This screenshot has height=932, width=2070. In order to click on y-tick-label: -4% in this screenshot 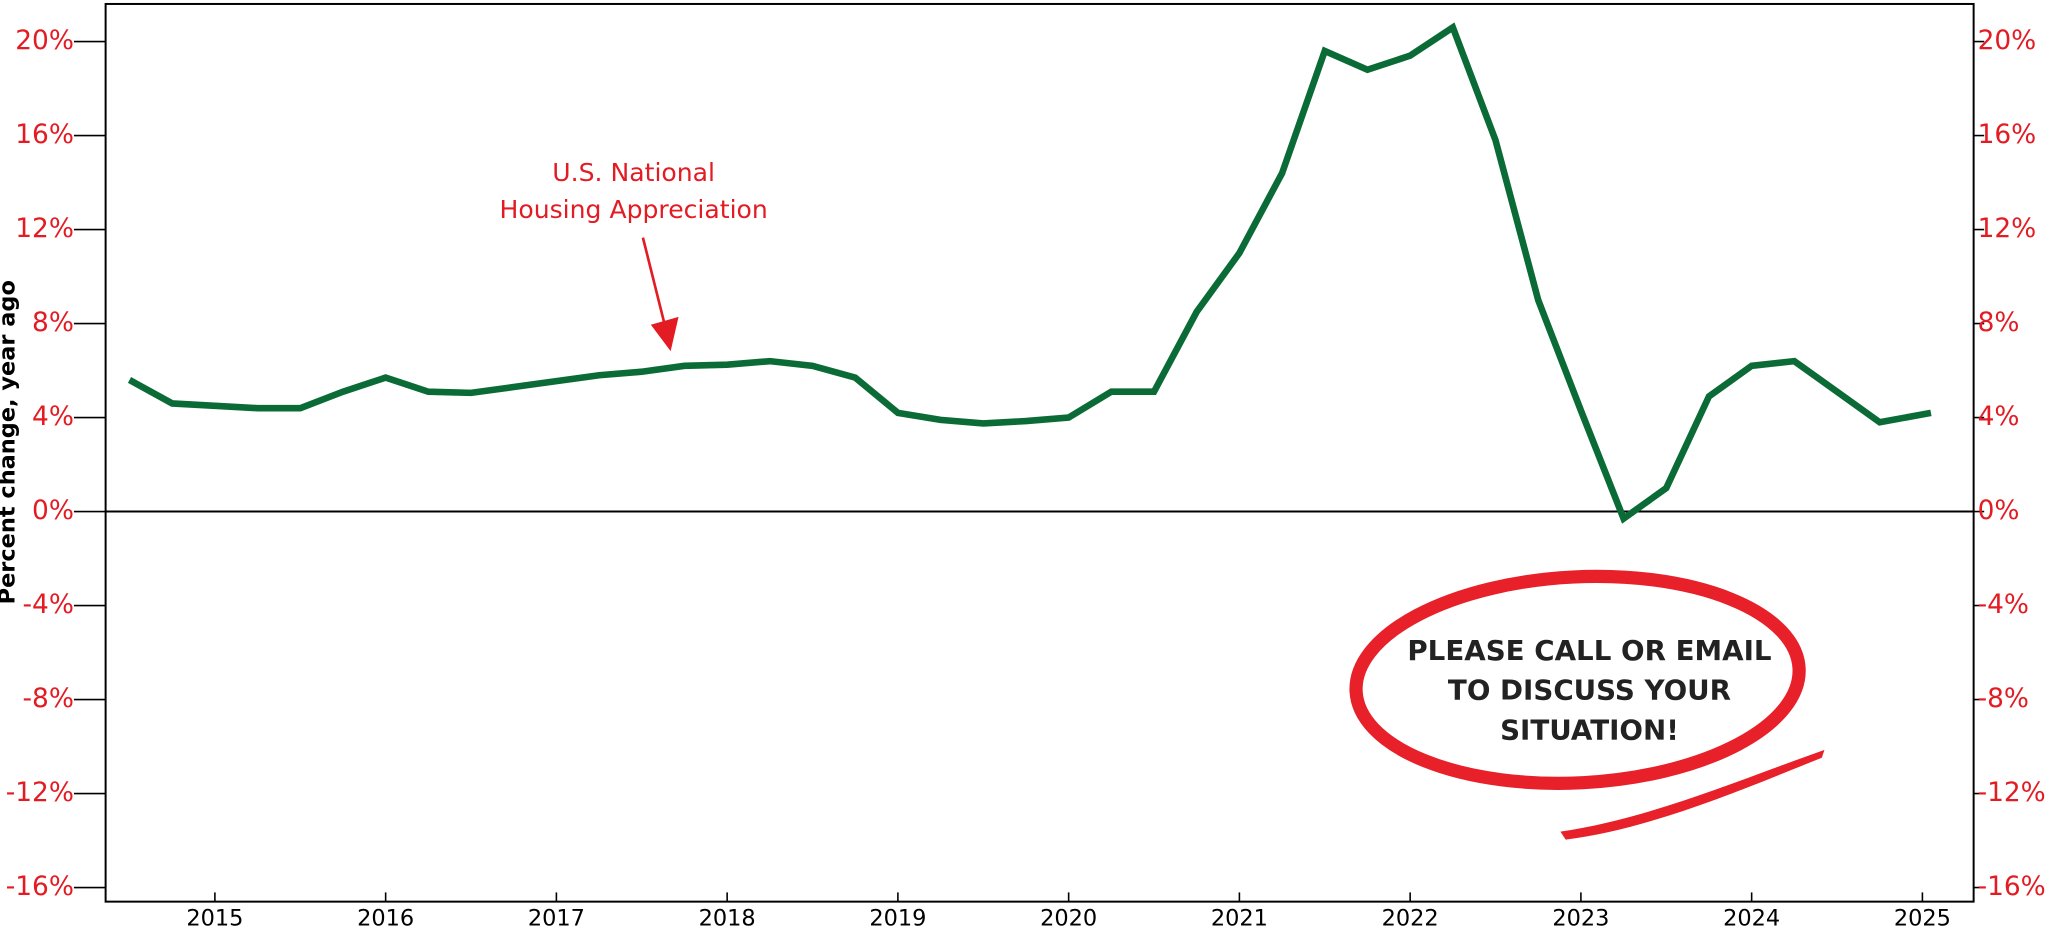, I will do `click(48, 604)`.